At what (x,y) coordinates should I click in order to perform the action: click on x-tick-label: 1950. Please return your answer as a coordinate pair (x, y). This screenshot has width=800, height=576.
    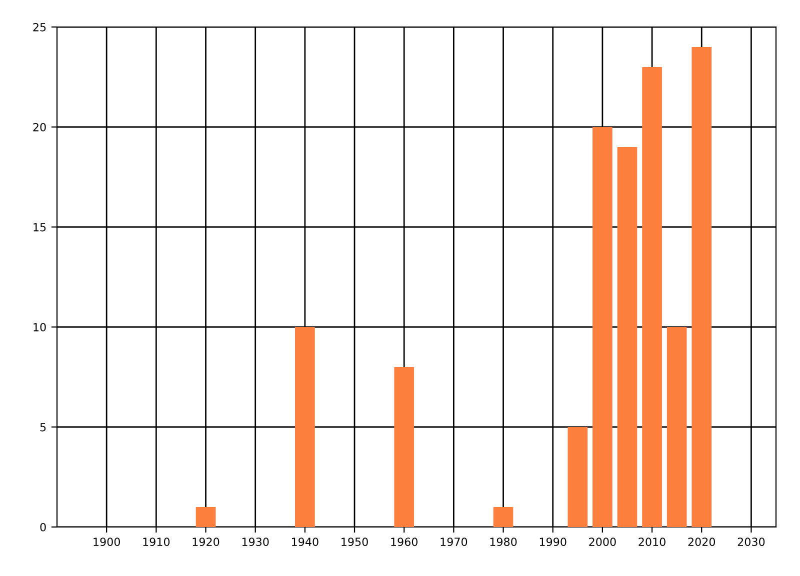
    Looking at the image, I should click on (355, 542).